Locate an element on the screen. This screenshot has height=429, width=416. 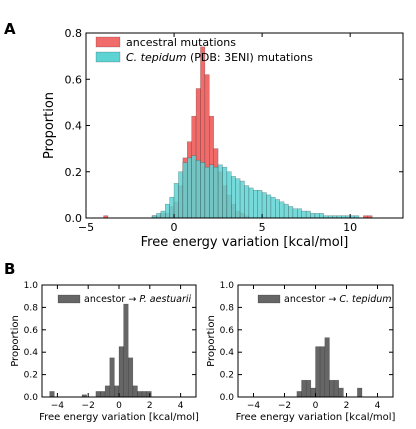
x-tick-label: −5 is located at coordinates (86, 227).